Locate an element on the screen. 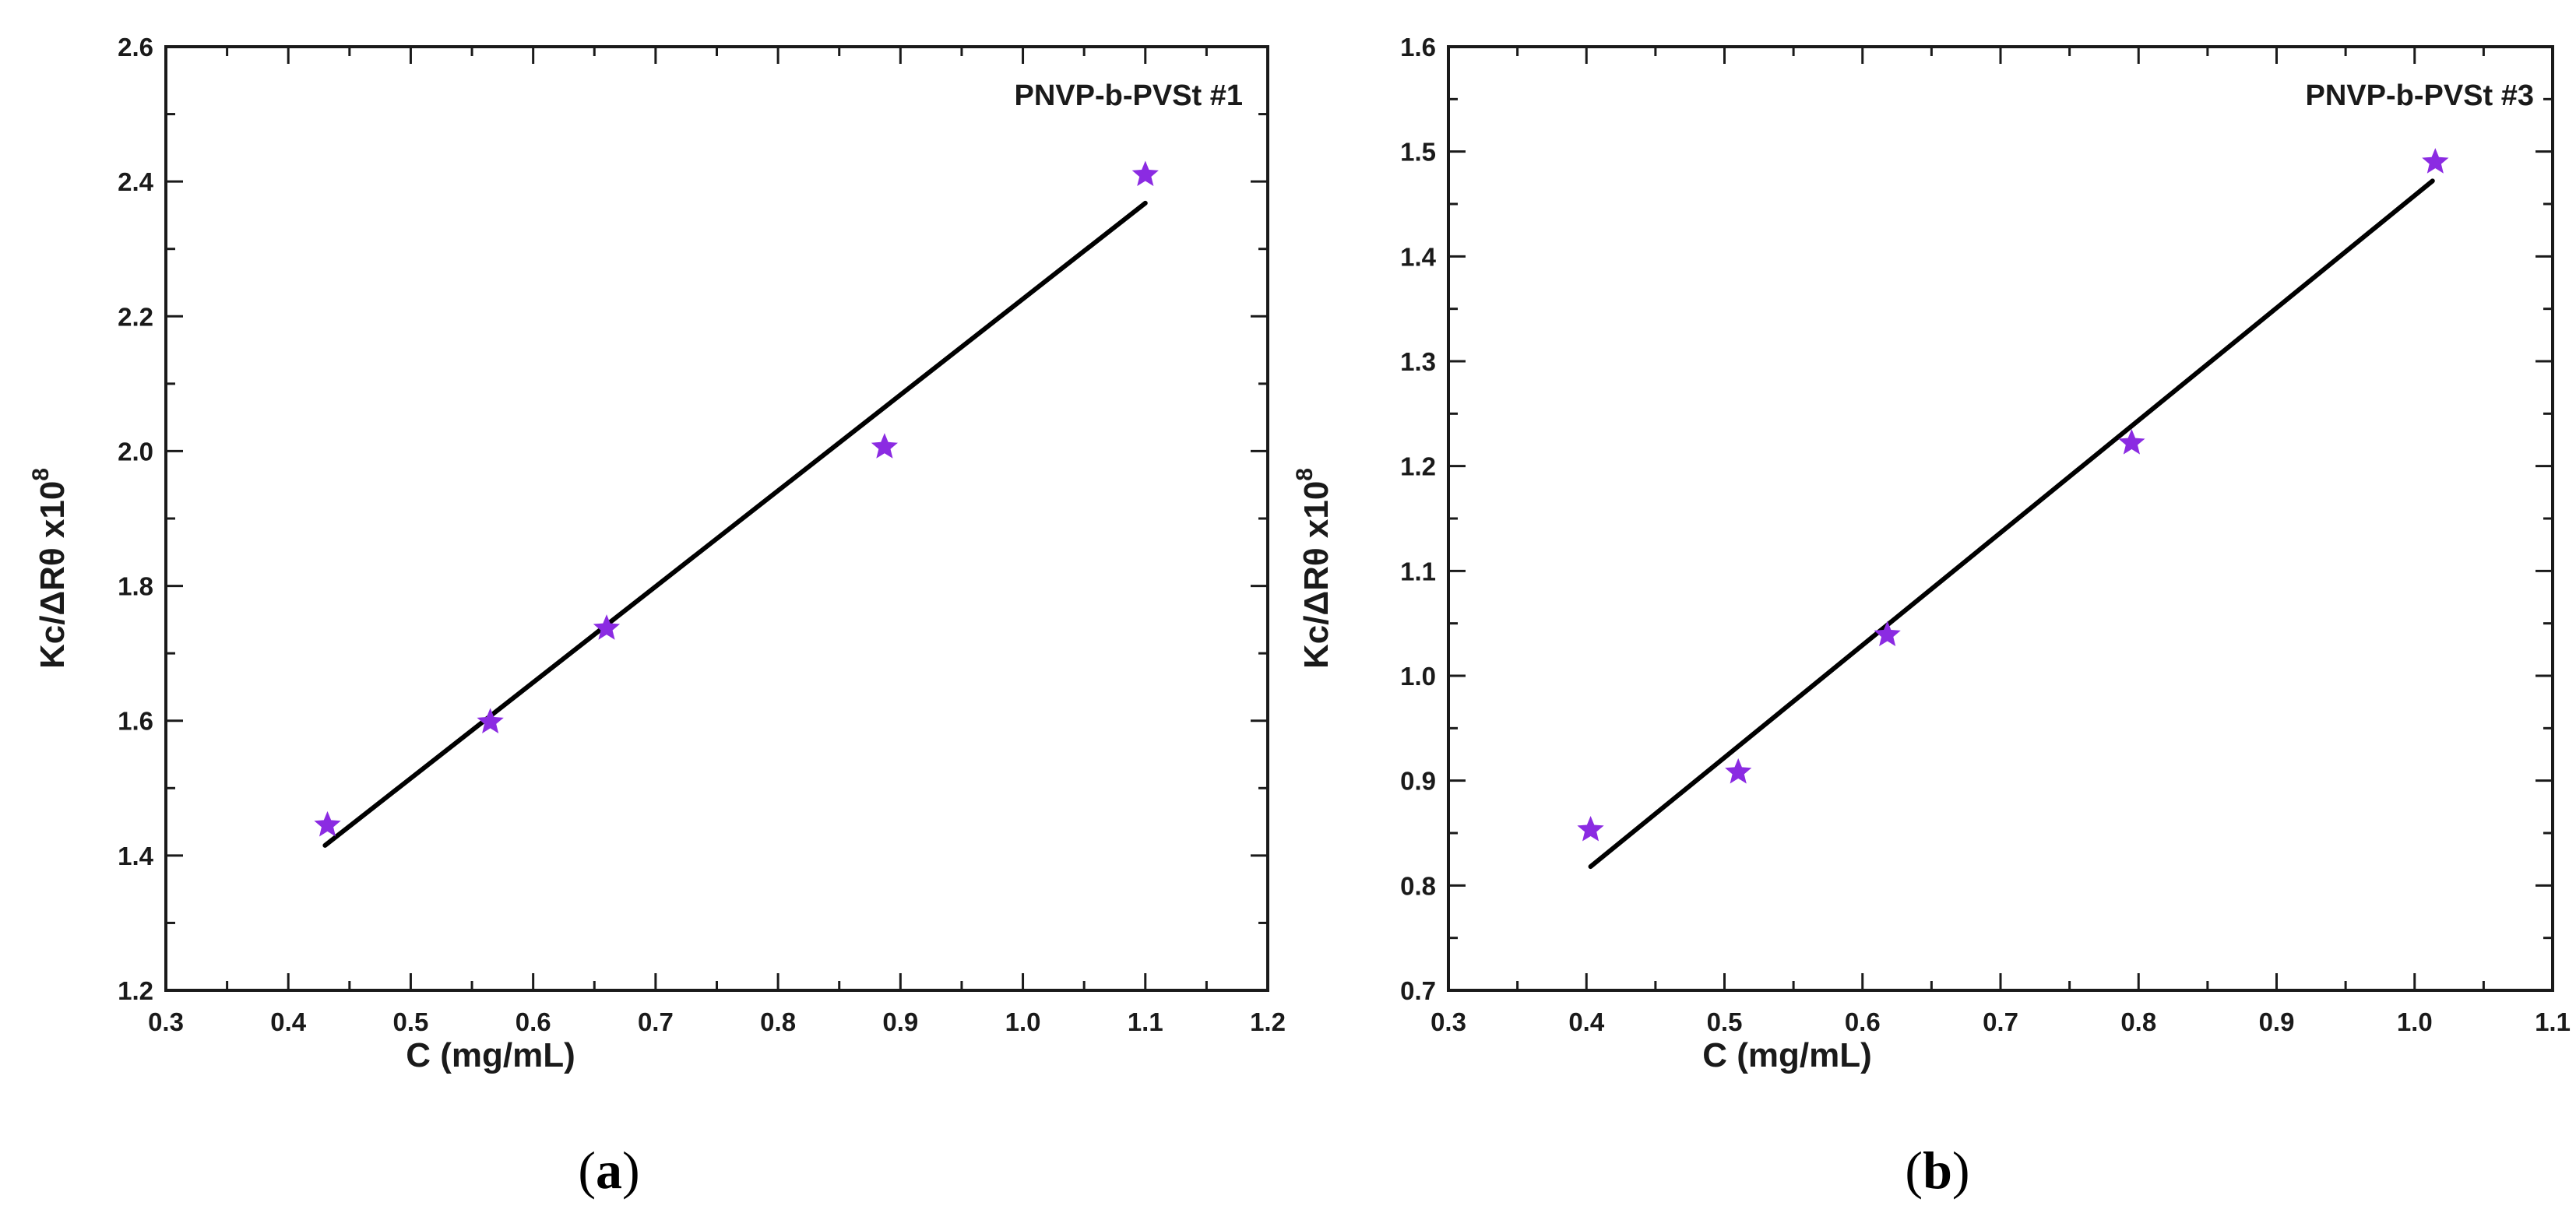 This screenshot has height=1227, width=2576. panel-a-caption: (a) is located at coordinates (608, 1170).